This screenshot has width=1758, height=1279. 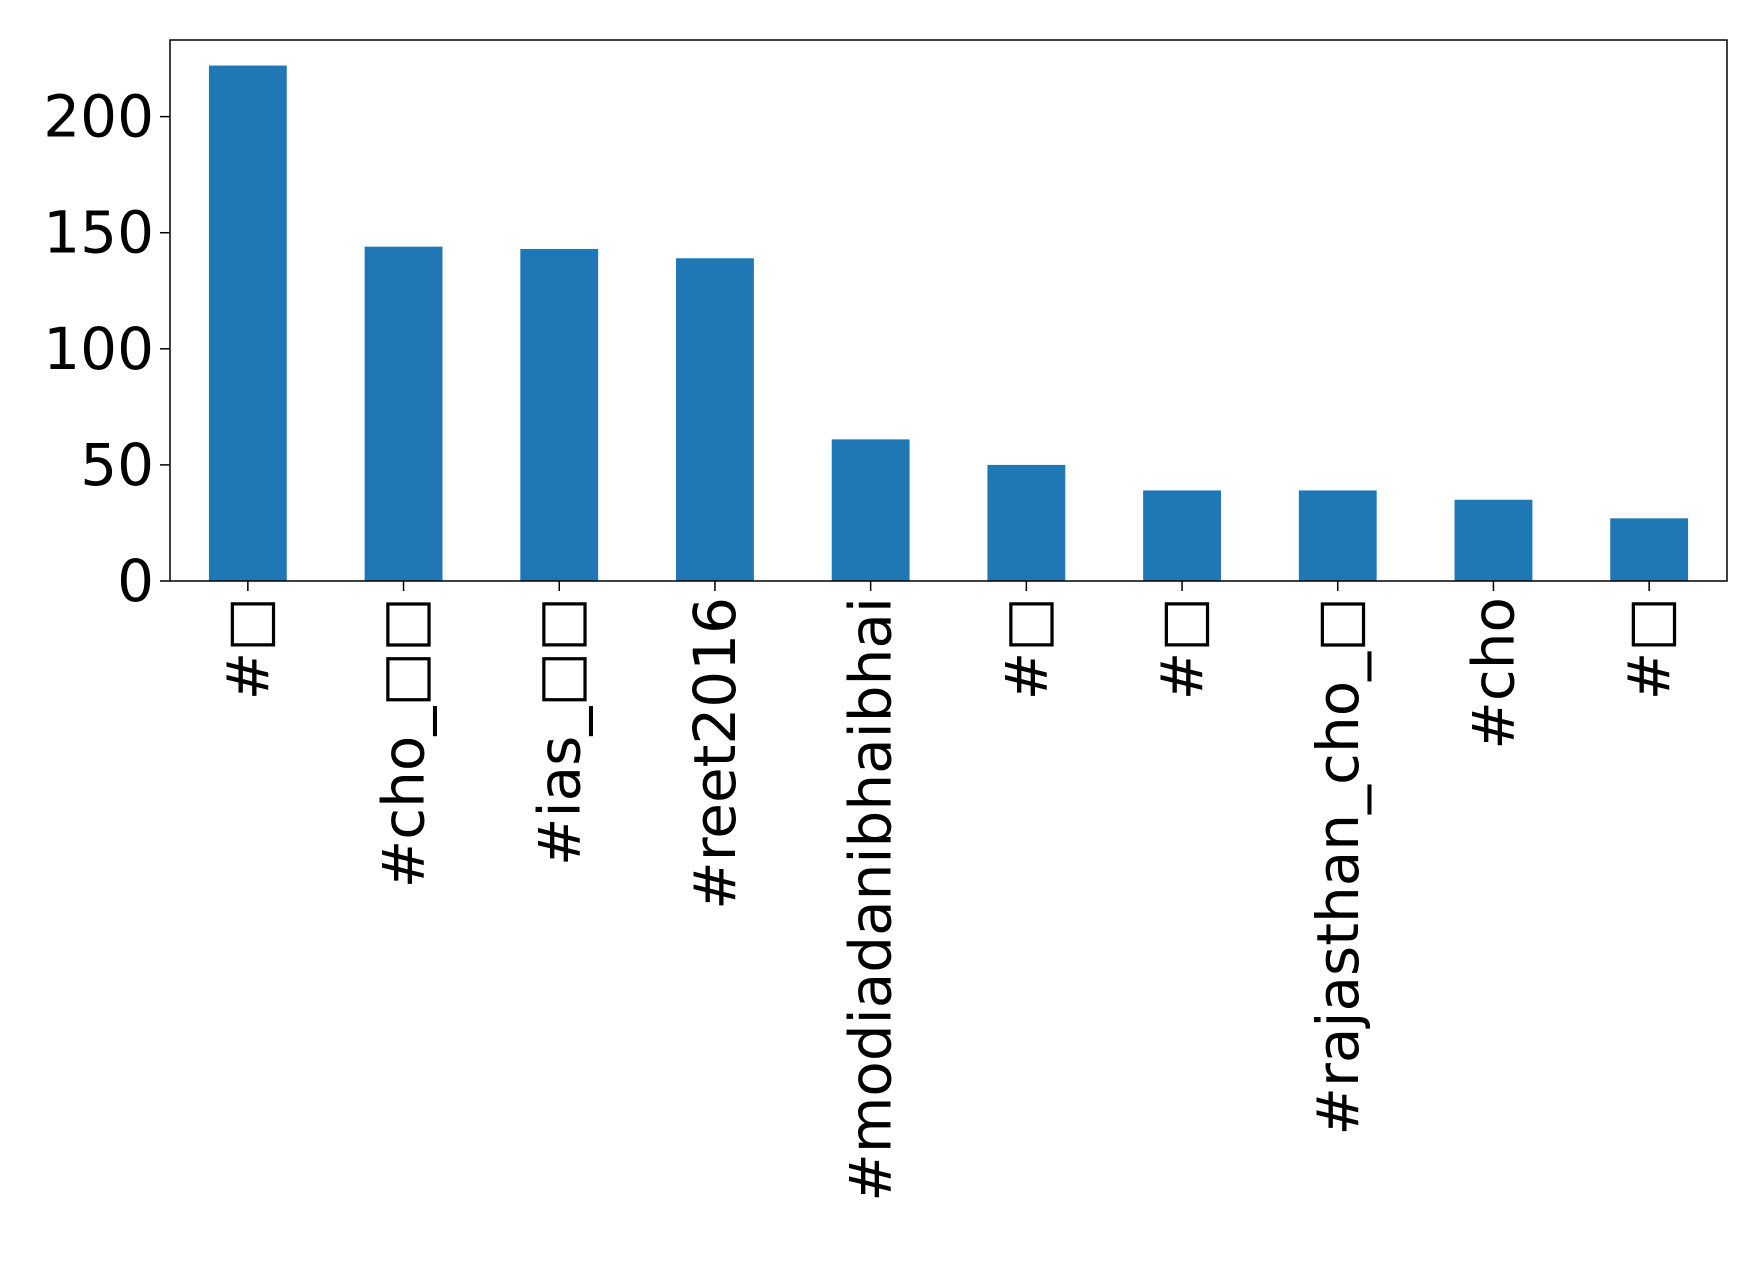 What do you see at coordinates (559, 731) in the screenshot?
I see `x-tick-label: #ias_□□` at bounding box center [559, 731].